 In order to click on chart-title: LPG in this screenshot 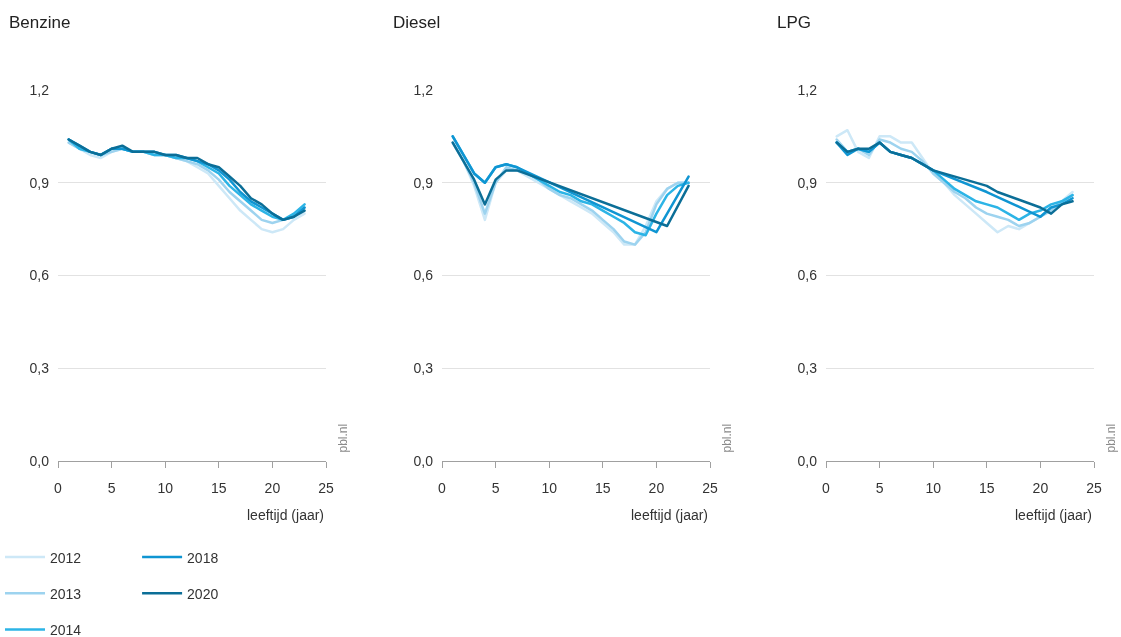, I will do `click(794, 22)`.